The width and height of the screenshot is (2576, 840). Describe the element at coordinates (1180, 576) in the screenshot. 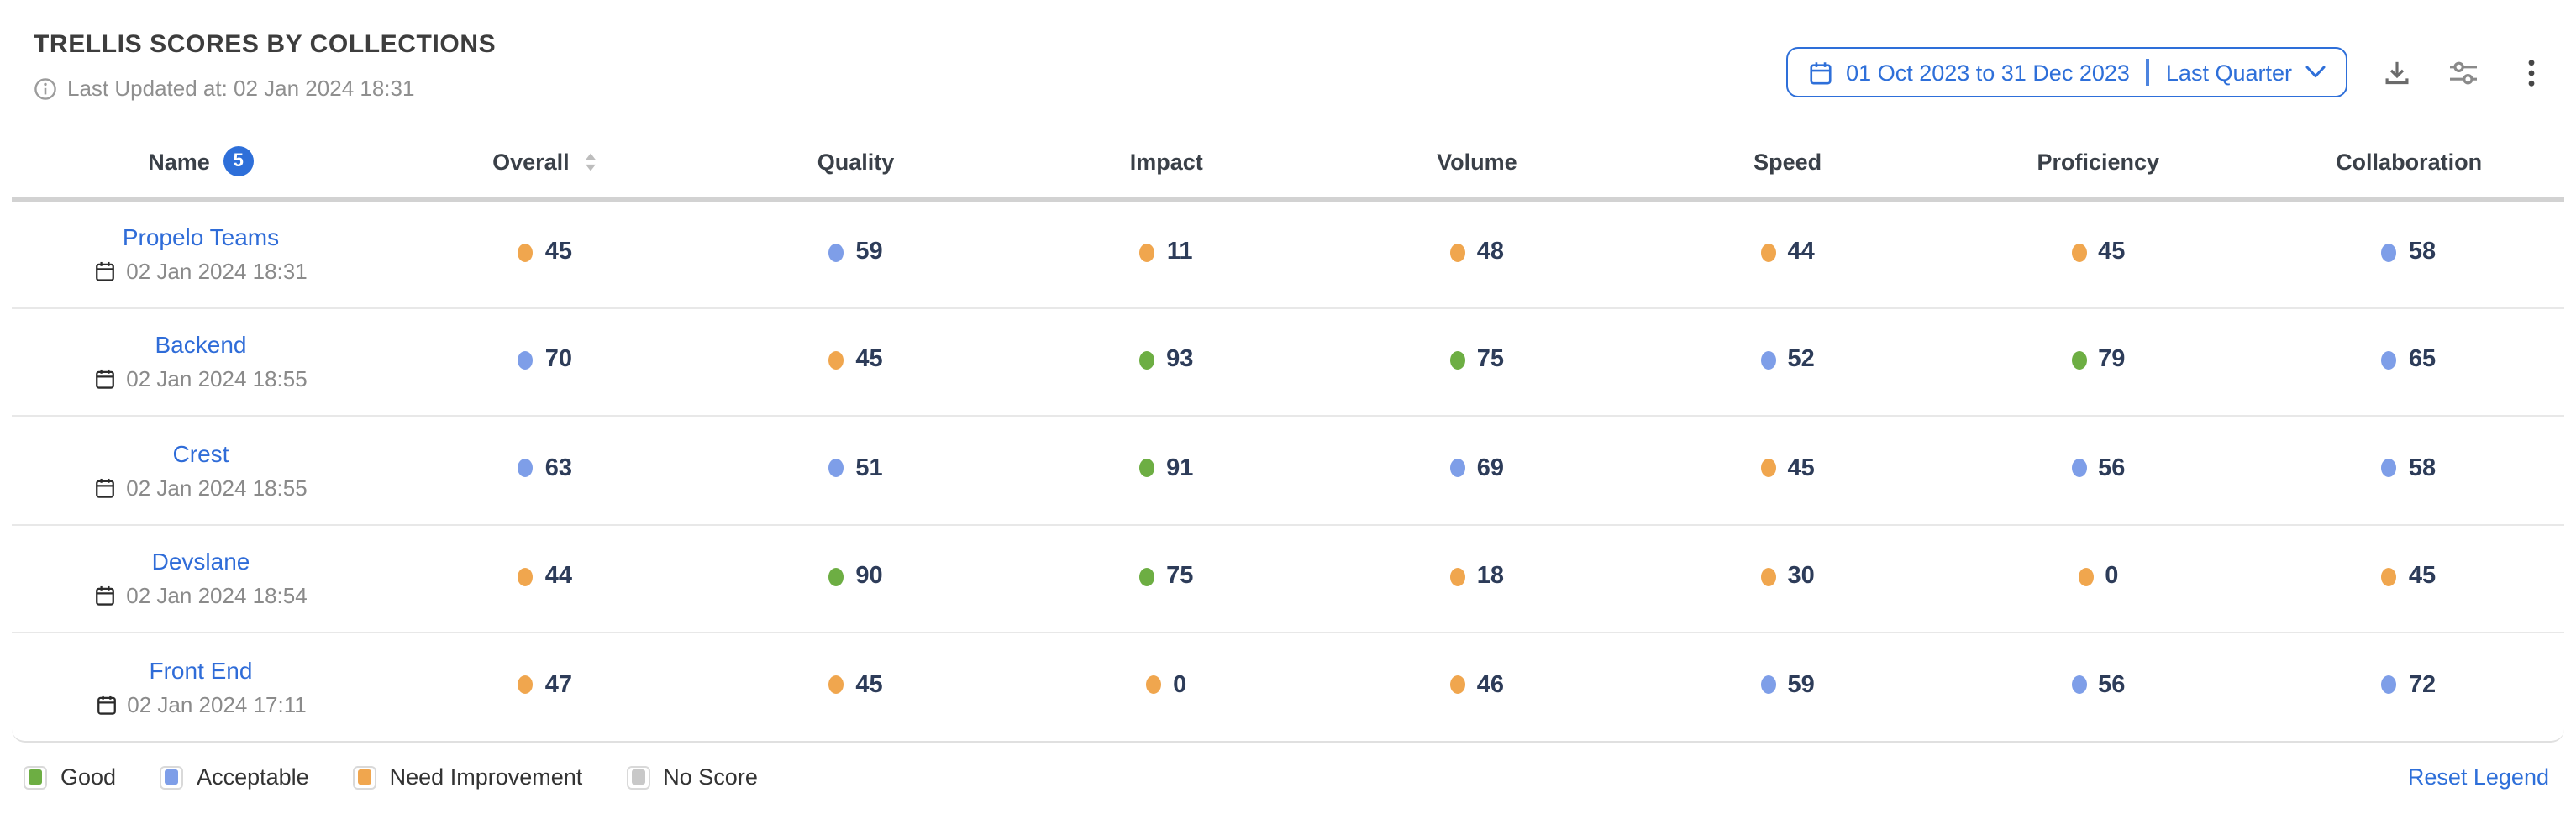

I see `score-value: 75` at that location.